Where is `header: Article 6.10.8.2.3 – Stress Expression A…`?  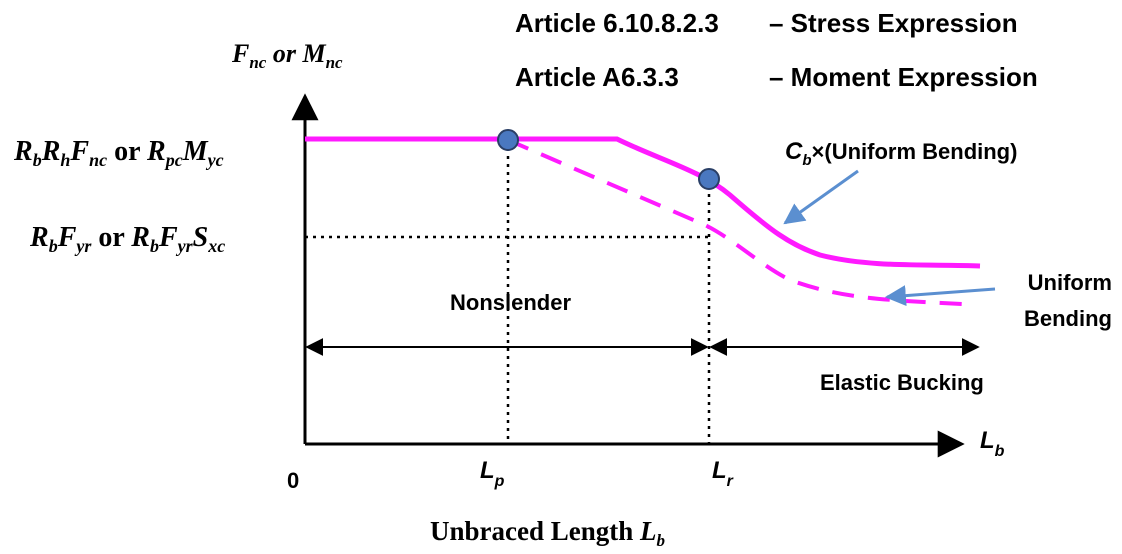
header: Article 6.10.8.2.3 – Stress Expression A… is located at coordinates (776, 50).